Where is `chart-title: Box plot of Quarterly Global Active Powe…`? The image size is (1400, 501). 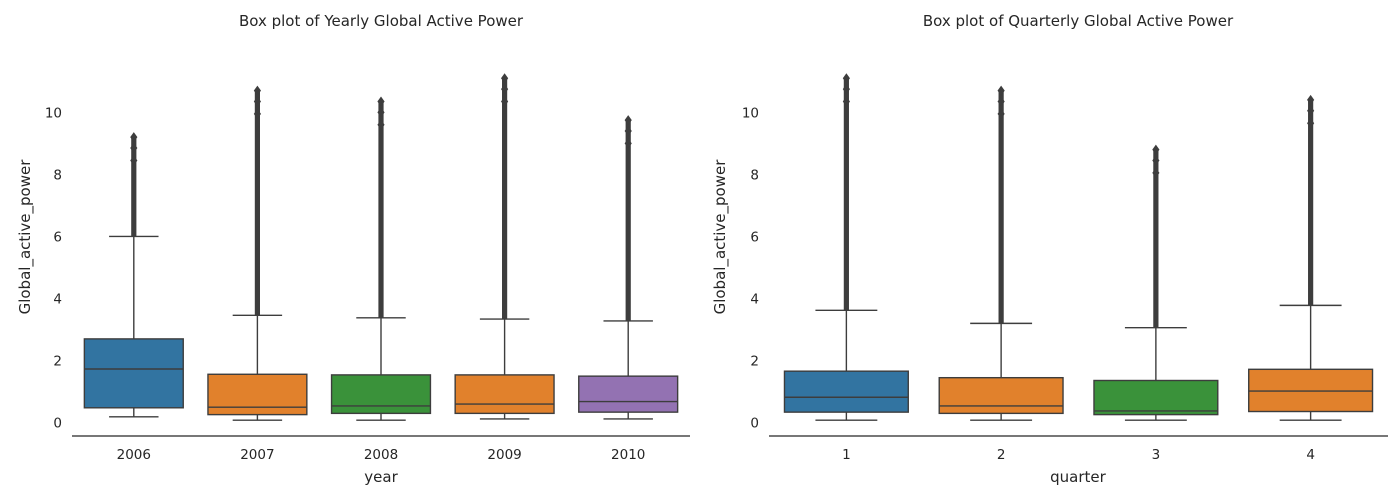
chart-title: Box plot of Quarterly Global Active Powe… is located at coordinates (1078, 21).